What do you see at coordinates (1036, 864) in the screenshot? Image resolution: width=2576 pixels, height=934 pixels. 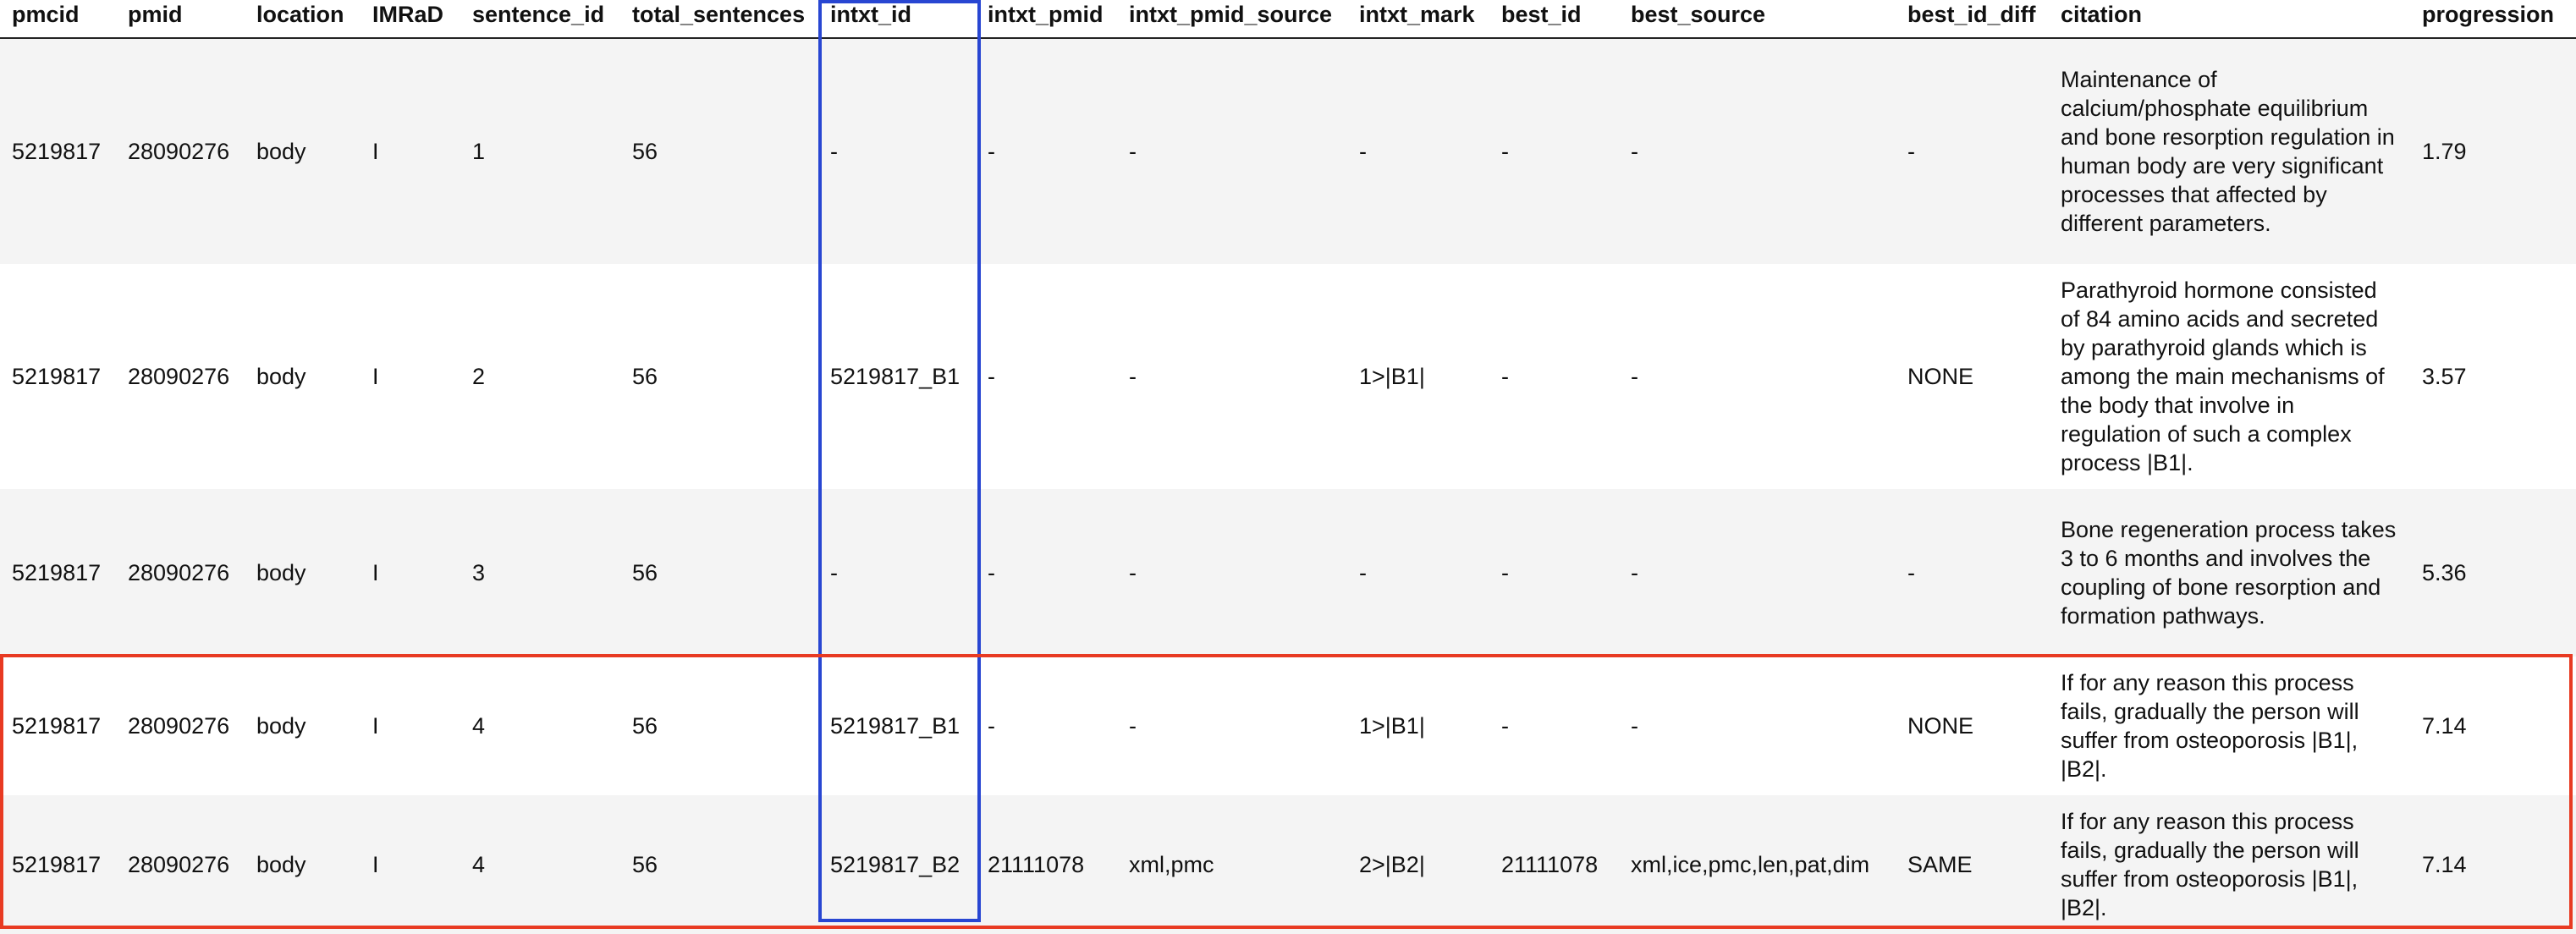 I see `cell-intxt-pmid: 21111078` at bounding box center [1036, 864].